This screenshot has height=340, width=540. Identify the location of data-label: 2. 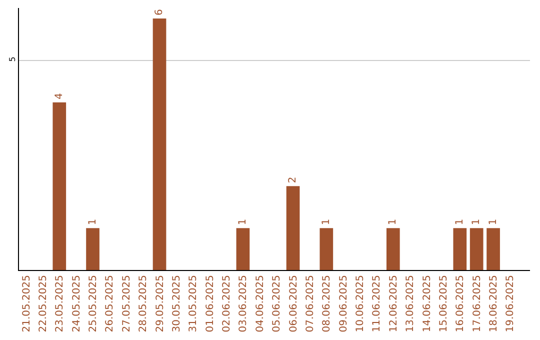
(293, 180).